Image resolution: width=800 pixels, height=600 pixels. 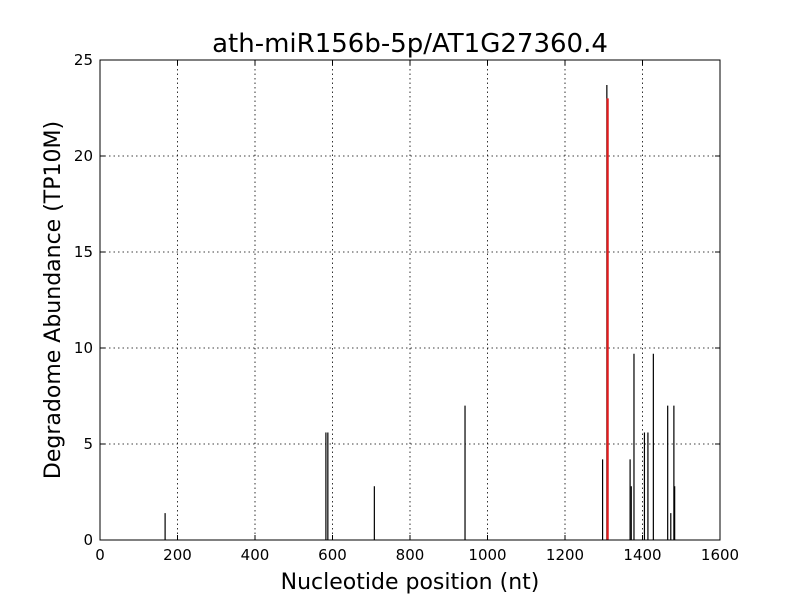 I want to click on y-tick-label: 25, so click(x=83, y=60).